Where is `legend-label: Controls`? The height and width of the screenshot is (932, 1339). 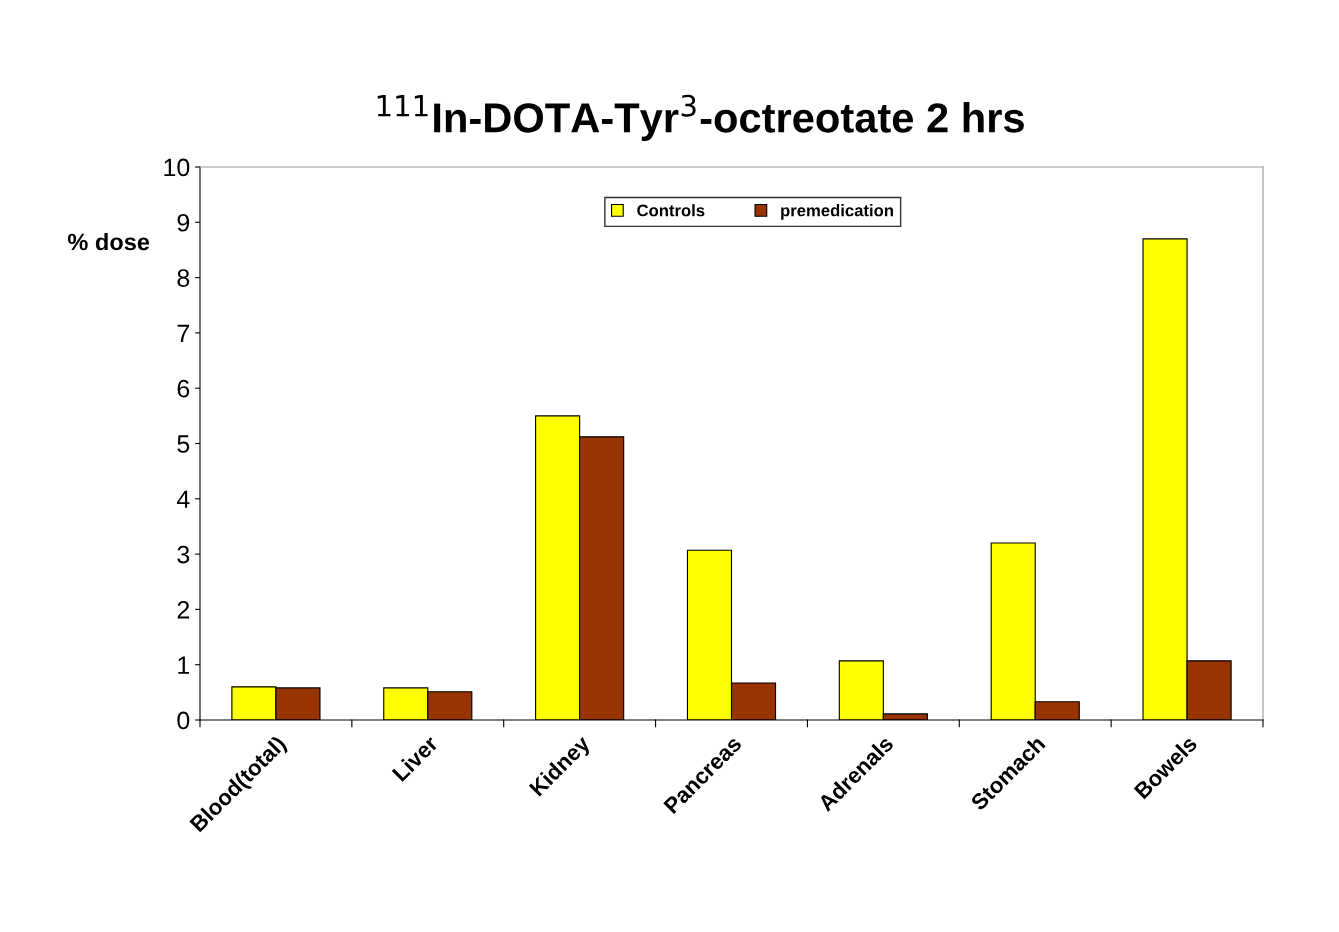 legend-label: Controls is located at coordinates (671, 210).